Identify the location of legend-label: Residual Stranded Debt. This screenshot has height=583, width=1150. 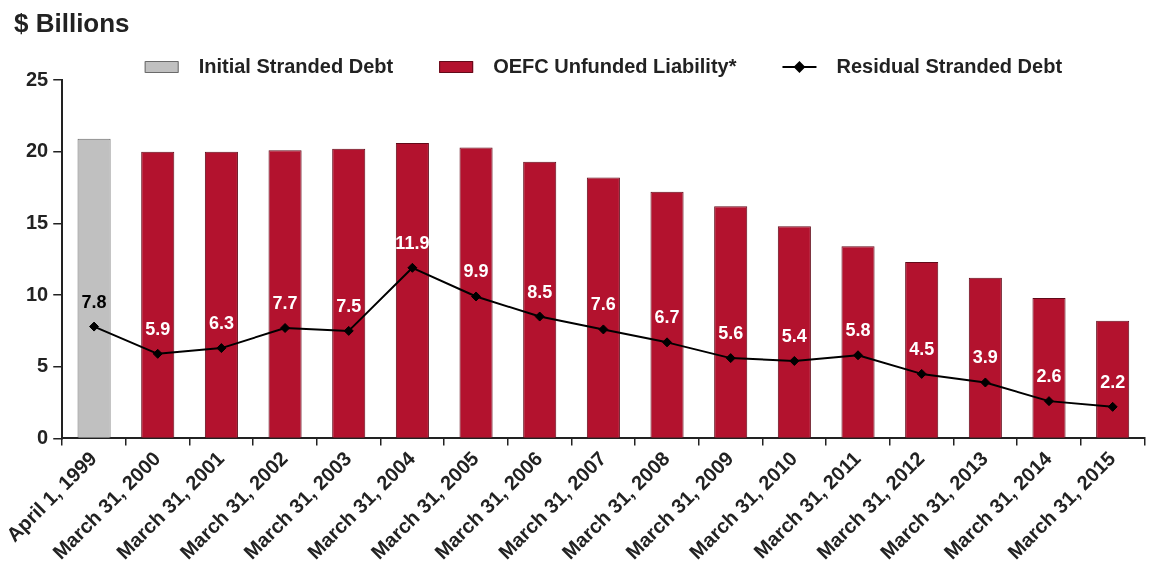
(949, 65).